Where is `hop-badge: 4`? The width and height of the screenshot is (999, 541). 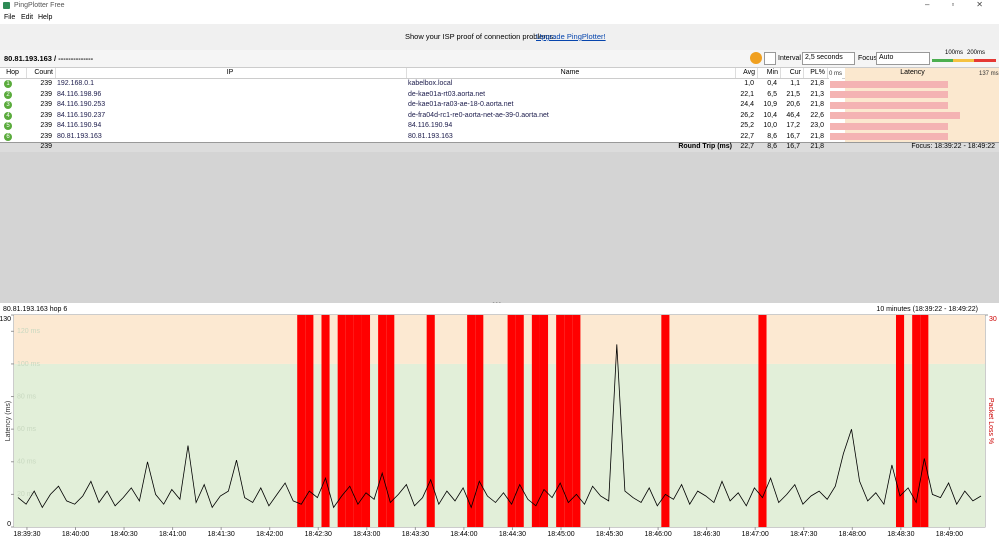
hop-badge: 4 is located at coordinates (8, 115).